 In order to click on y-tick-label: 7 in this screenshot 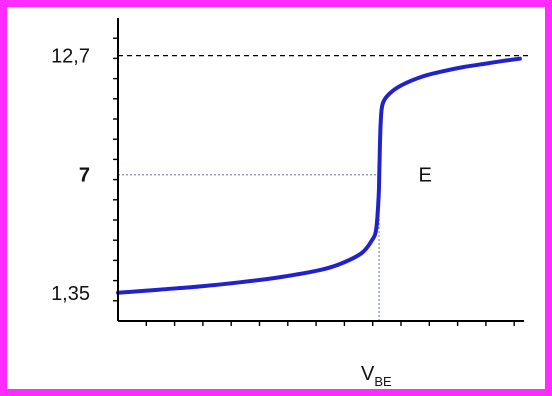, I will do `click(84, 176)`.